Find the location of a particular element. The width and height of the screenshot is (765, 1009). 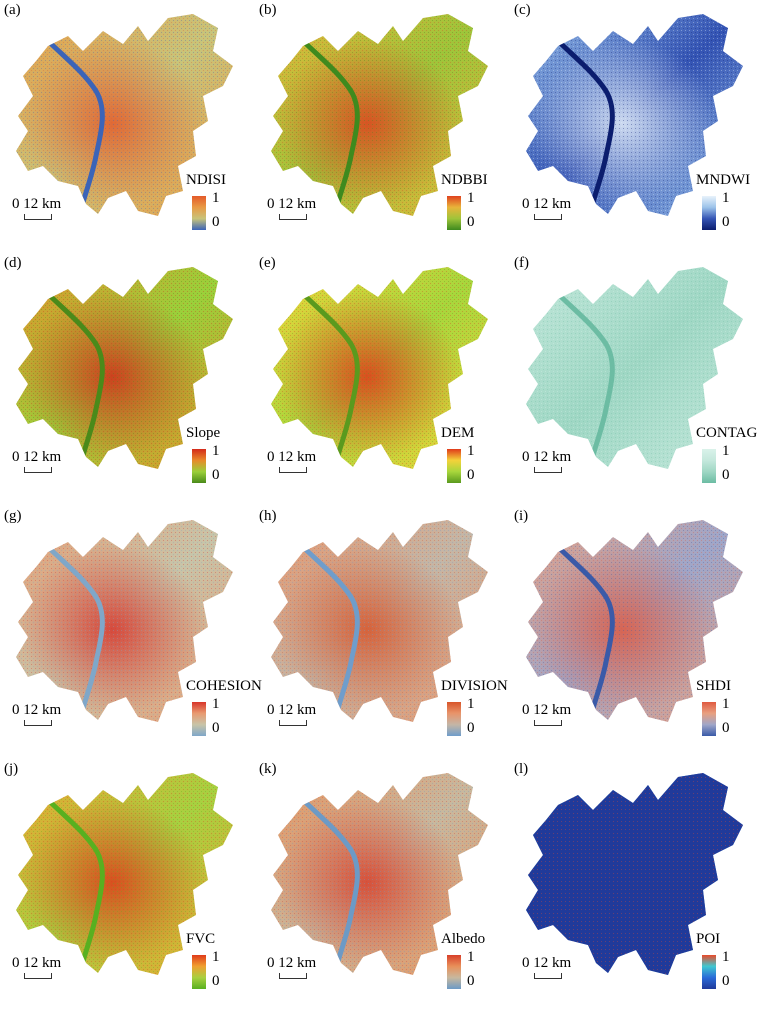

map-panel: (k) is located at coordinates (380, 884).